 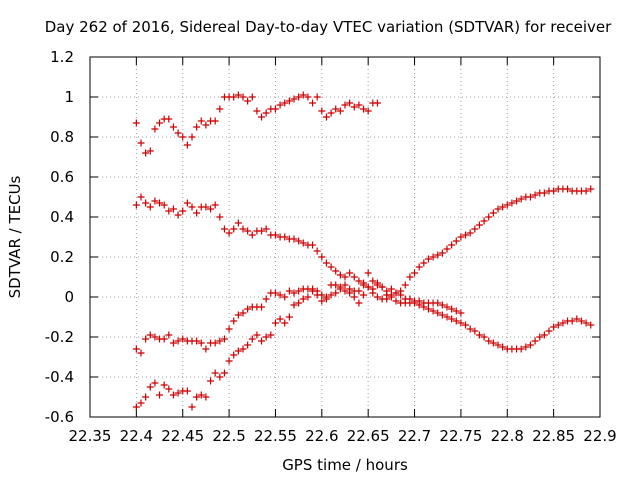 I want to click on y-tick-label: -0.2, so click(x=59, y=337).